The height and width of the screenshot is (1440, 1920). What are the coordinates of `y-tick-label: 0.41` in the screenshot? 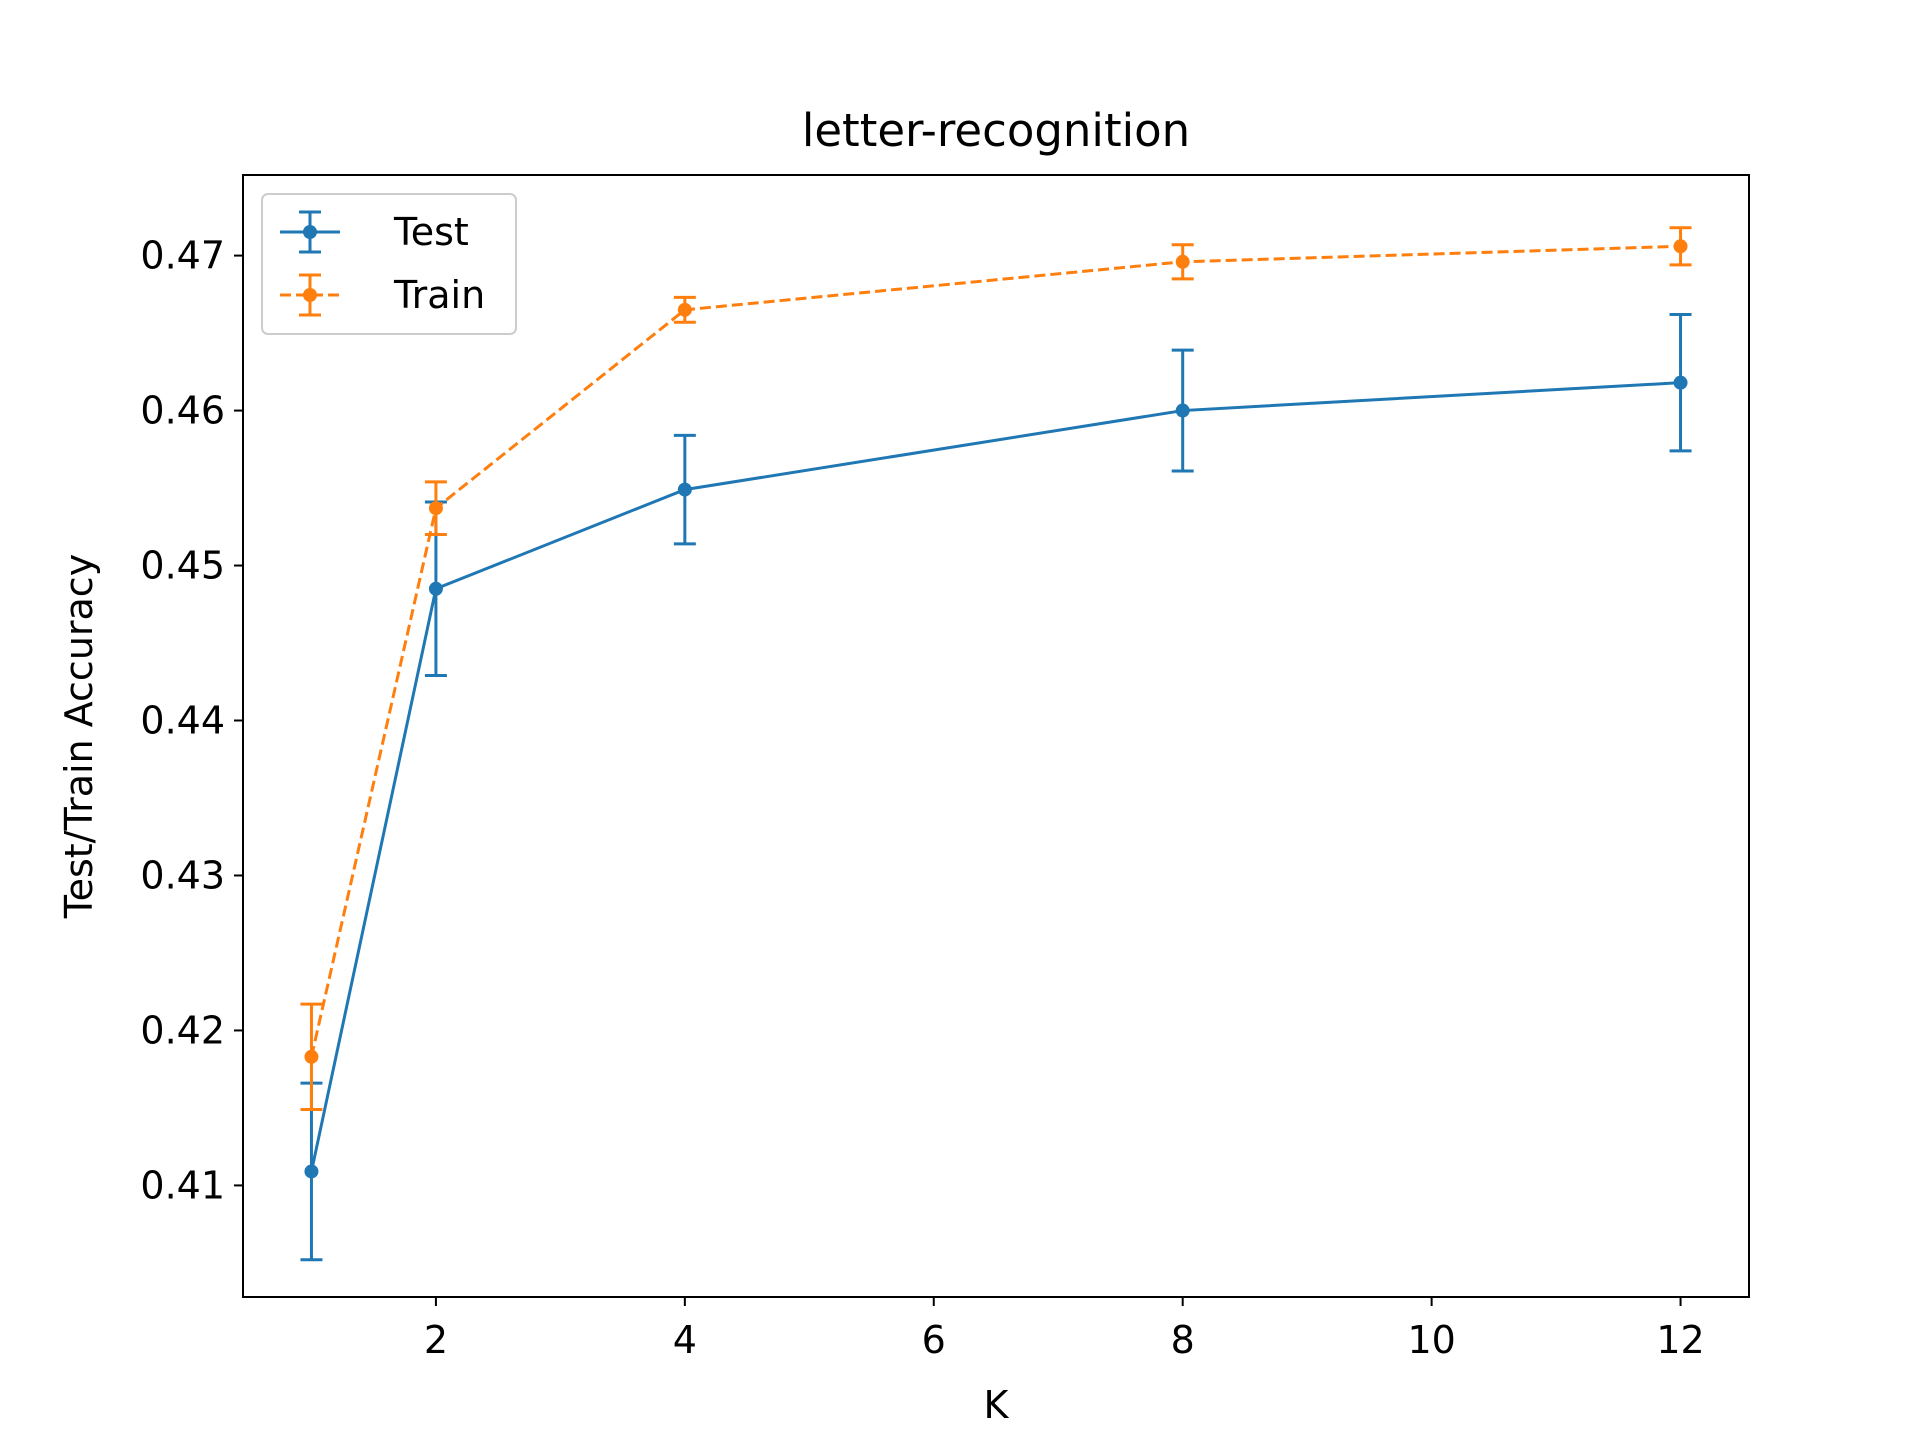 It's located at (182, 1185).